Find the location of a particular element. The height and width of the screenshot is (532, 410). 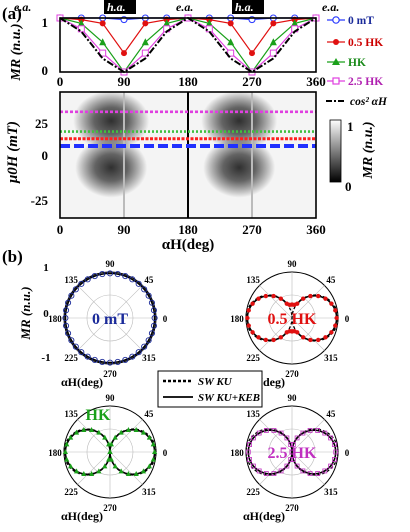

polar-25hk-angle-180: 180 is located at coordinates (237, 453).